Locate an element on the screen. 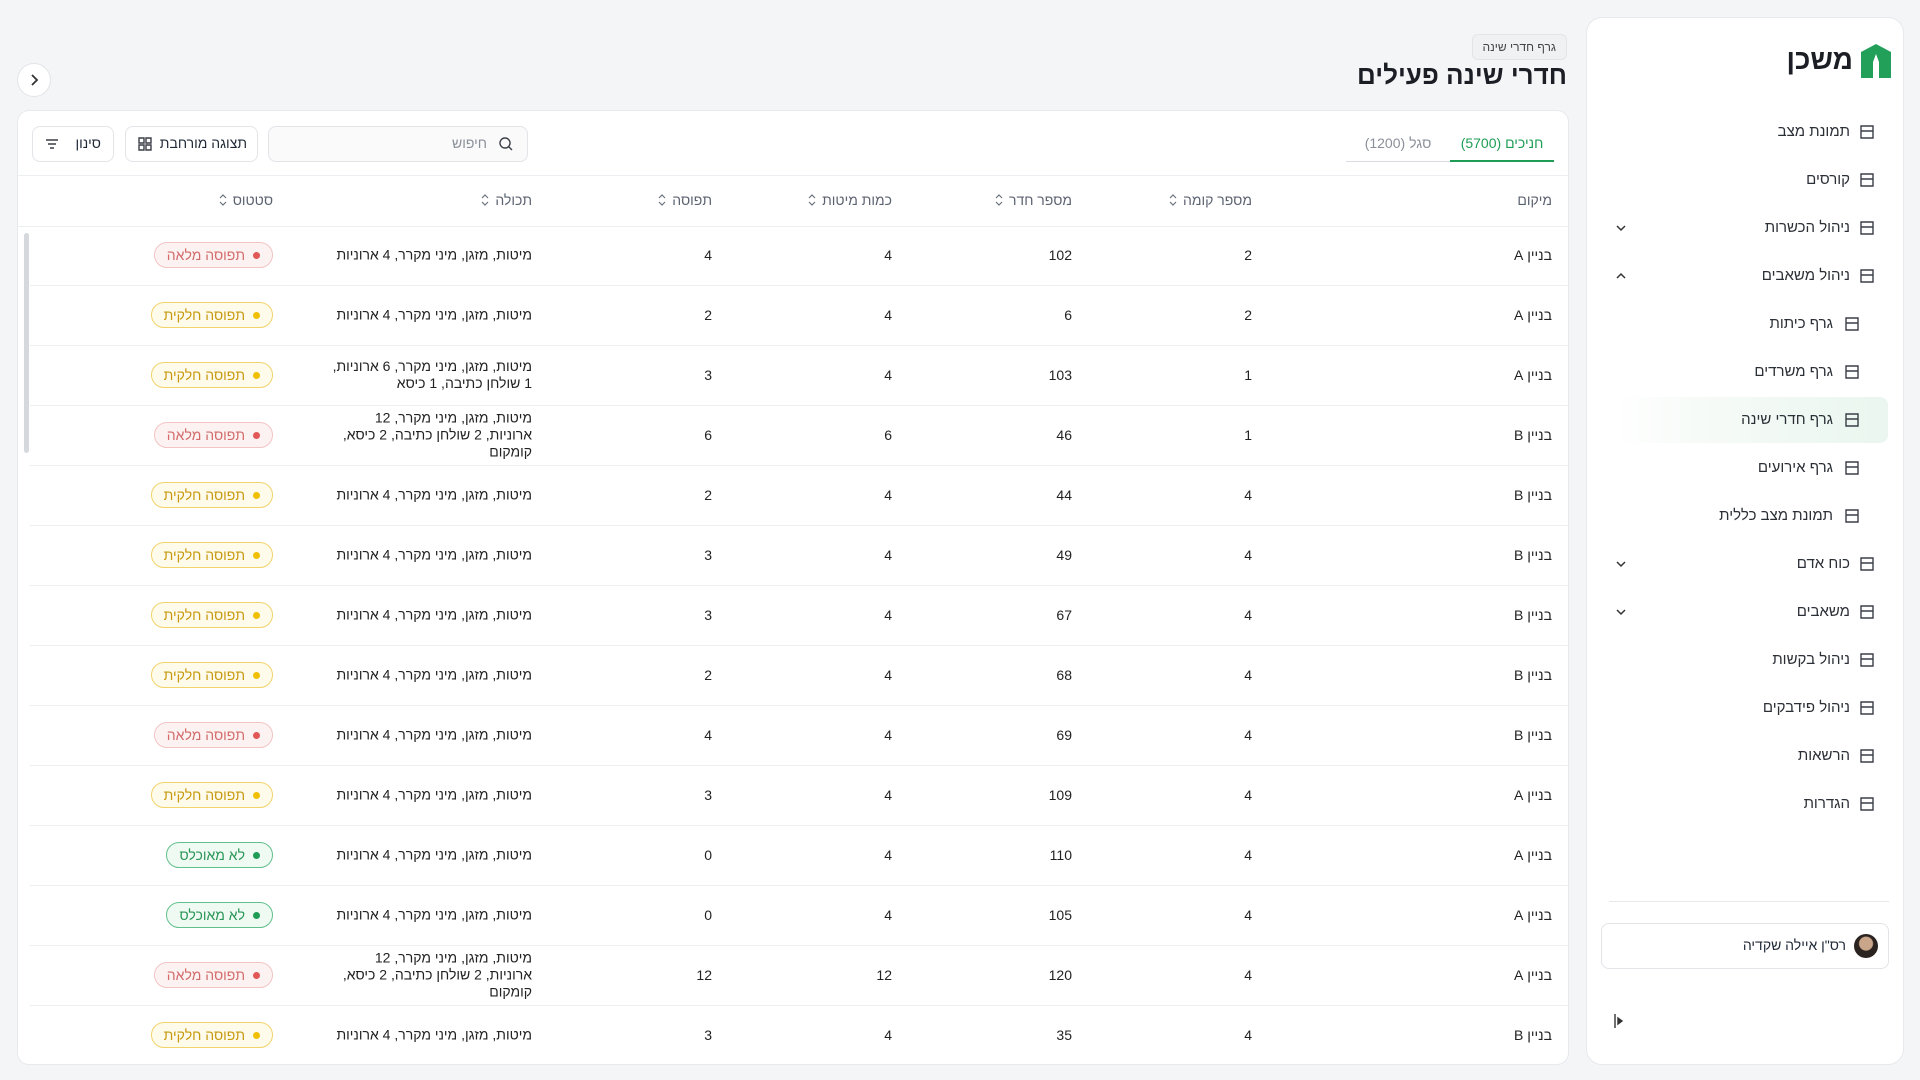 This screenshot has height=1080, width=1920. nav-label: כוח אדם is located at coordinates (1823, 563).